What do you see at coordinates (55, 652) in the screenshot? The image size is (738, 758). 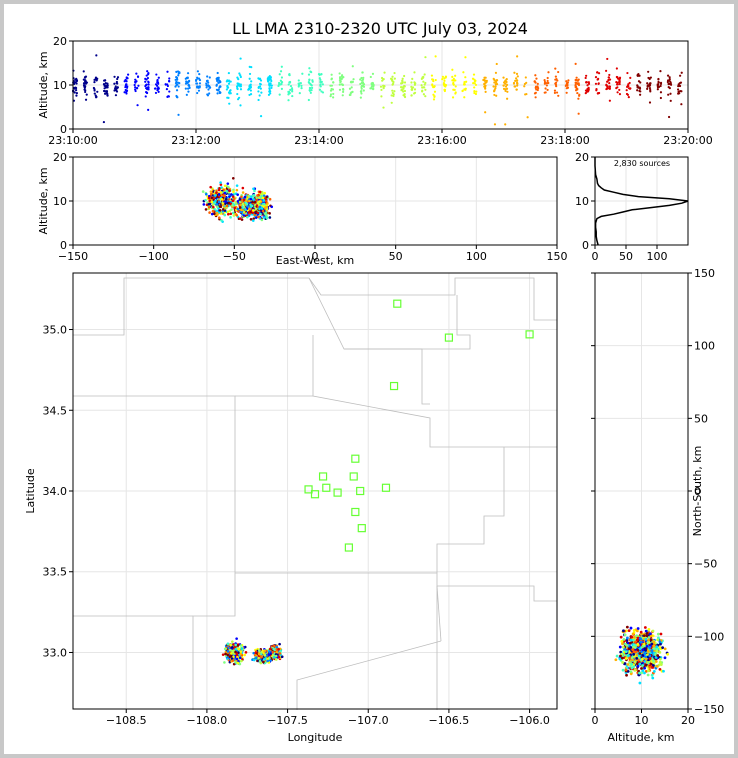 I see `p4-ytick-label: 33.0` at bounding box center [55, 652].